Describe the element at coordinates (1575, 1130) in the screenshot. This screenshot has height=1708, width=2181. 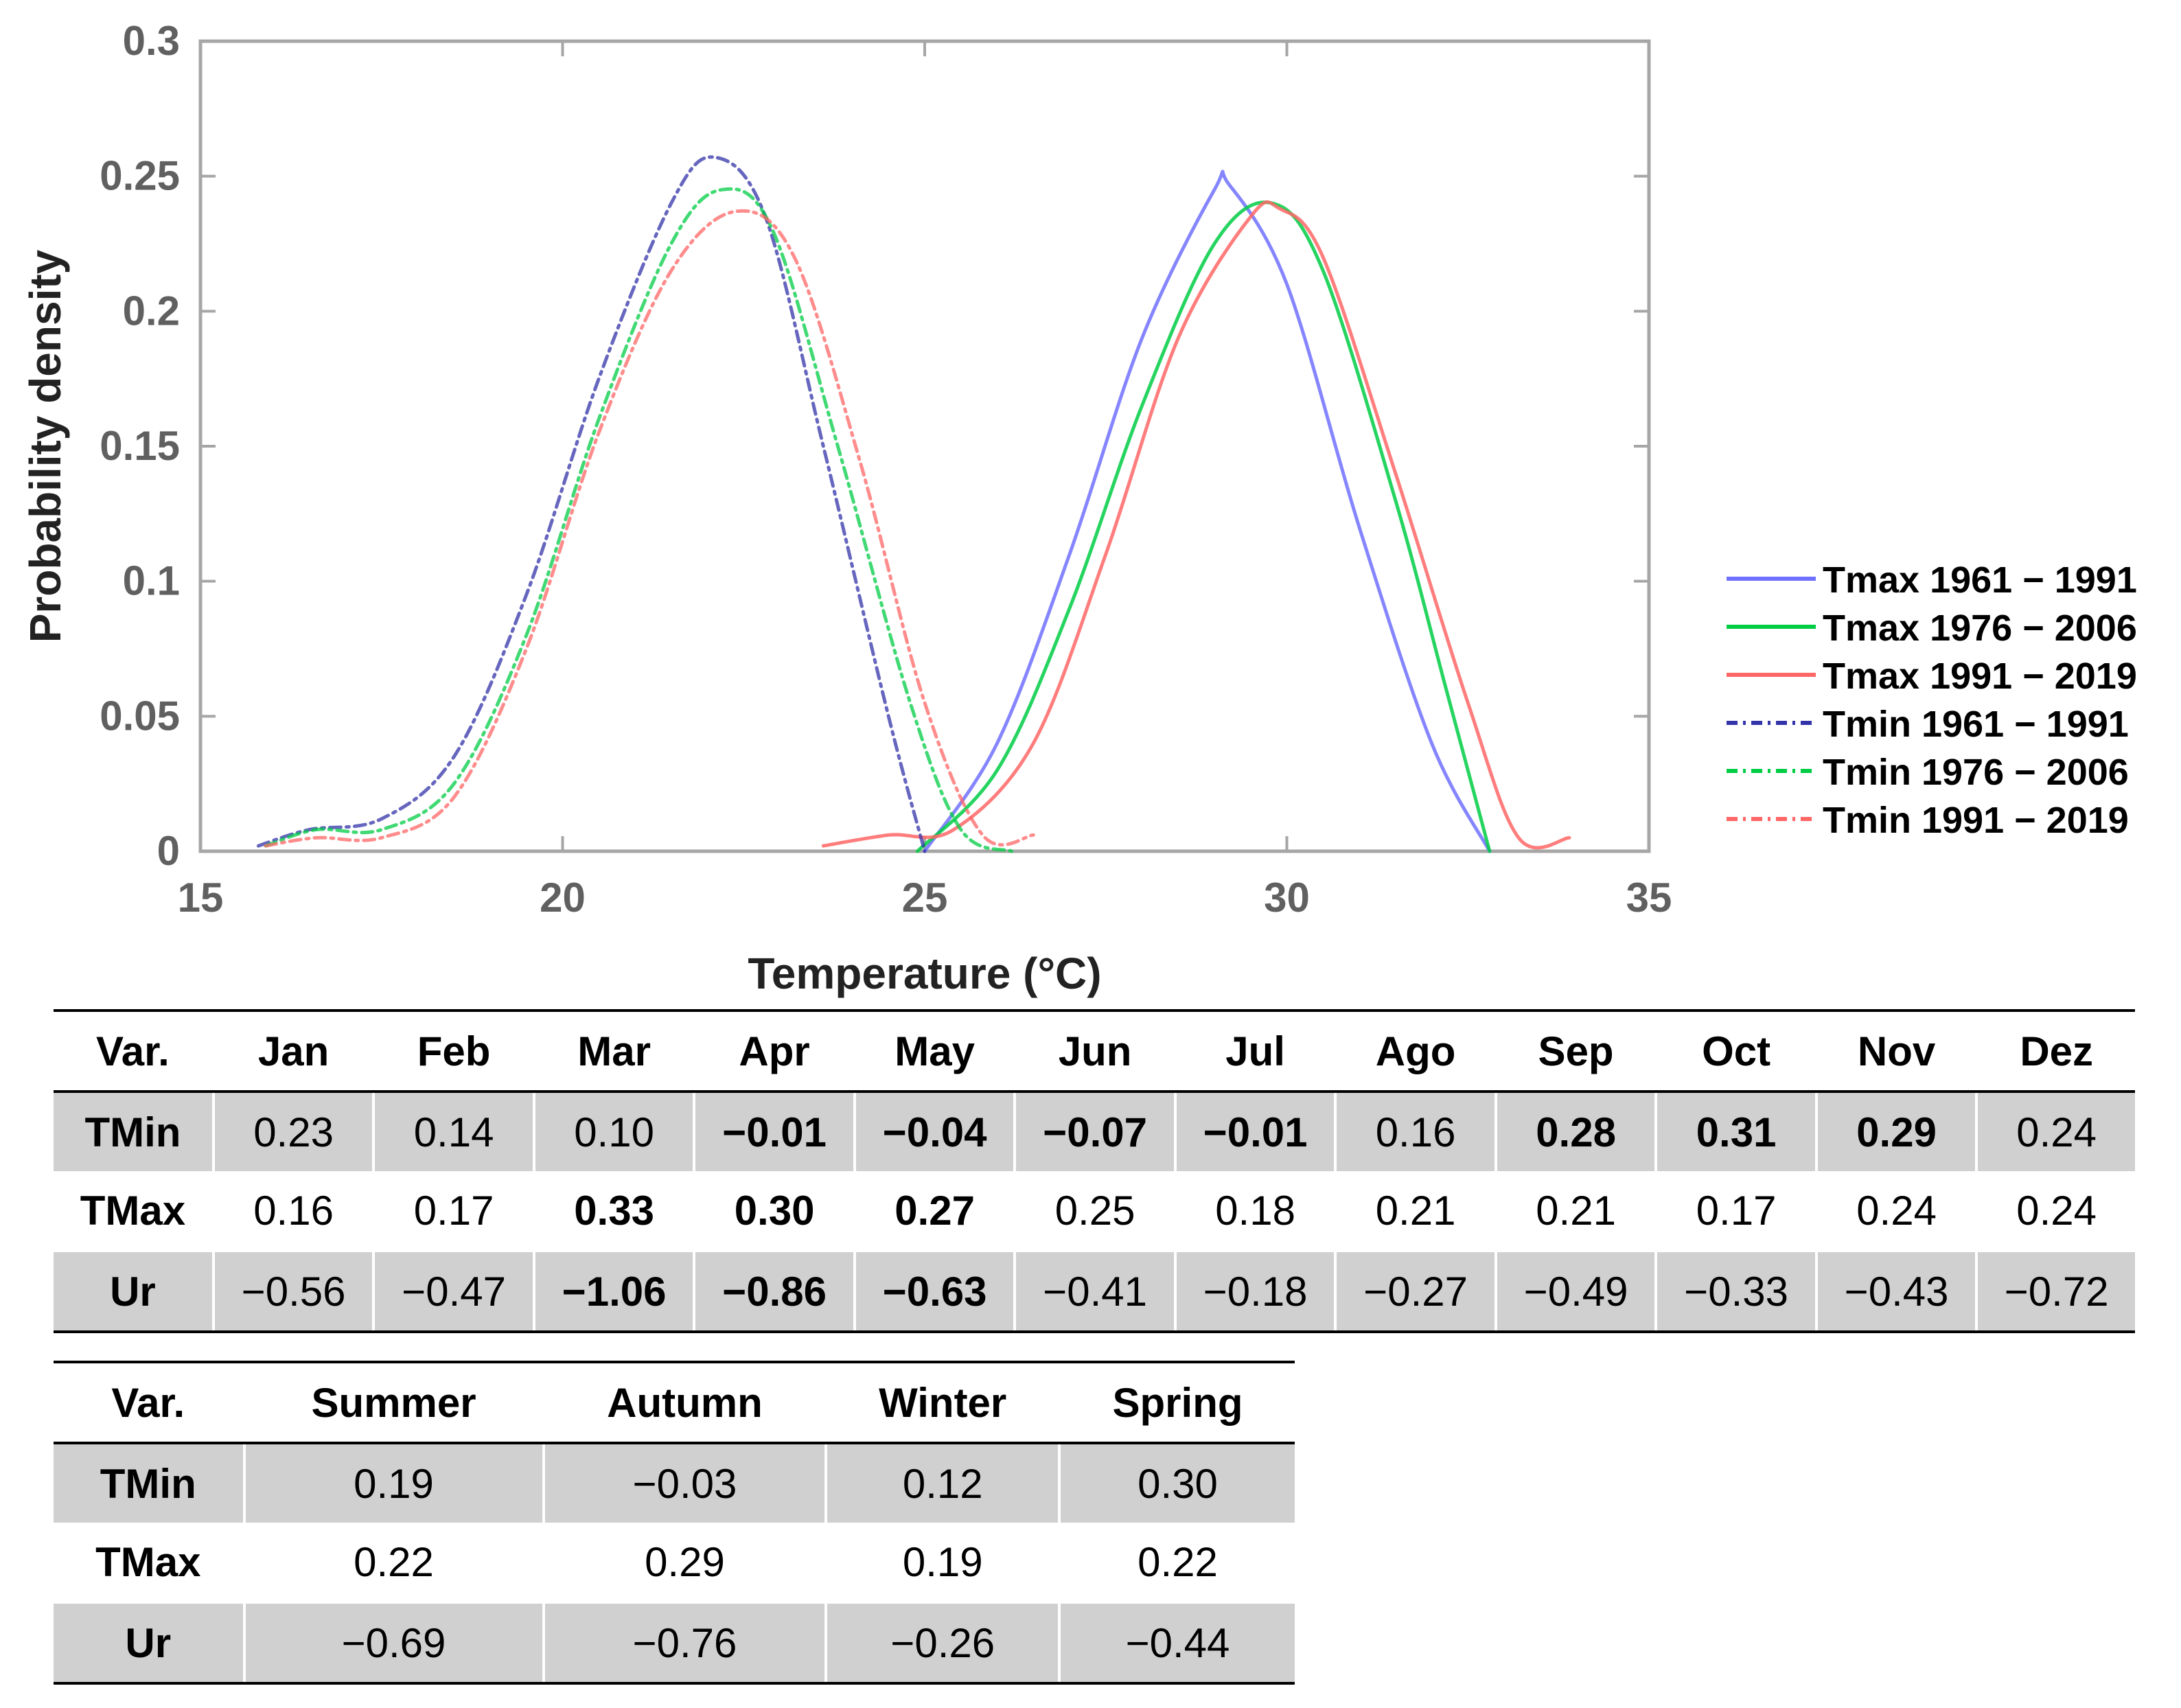
I see `table-cell: 0.28` at that location.